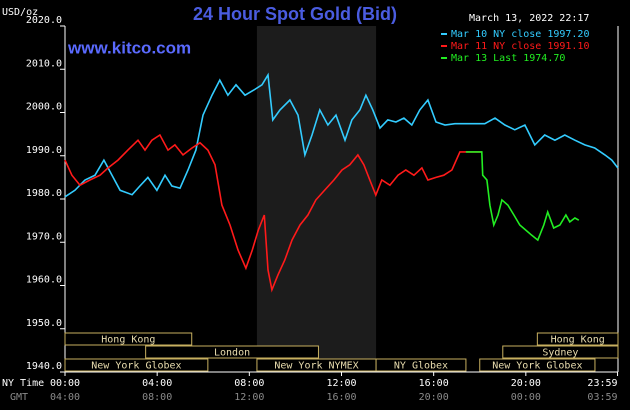 Image resolution: width=630 pixels, height=410 pixels. I want to click on x-tick-label: 12:00, so click(341, 383).